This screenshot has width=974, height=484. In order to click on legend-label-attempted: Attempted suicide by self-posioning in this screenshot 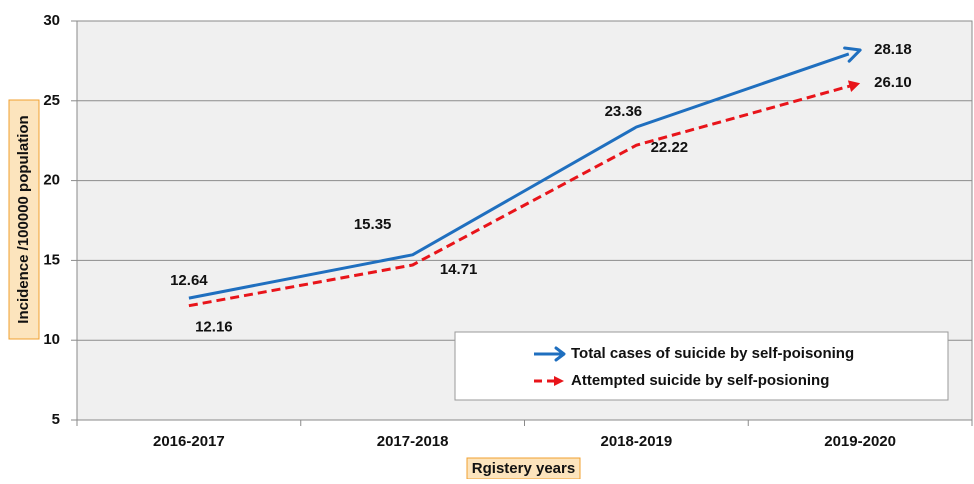, I will do `click(700, 380)`.